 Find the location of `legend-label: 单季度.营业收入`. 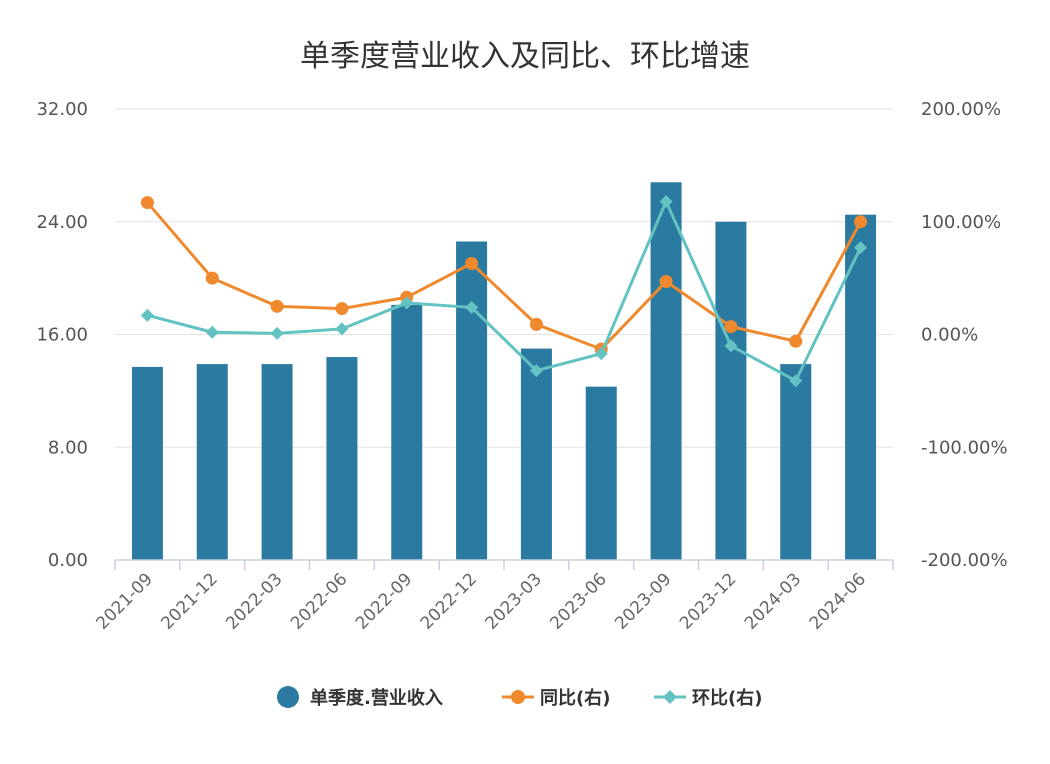

legend-label: 单季度.营业收入 is located at coordinates (376, 698).